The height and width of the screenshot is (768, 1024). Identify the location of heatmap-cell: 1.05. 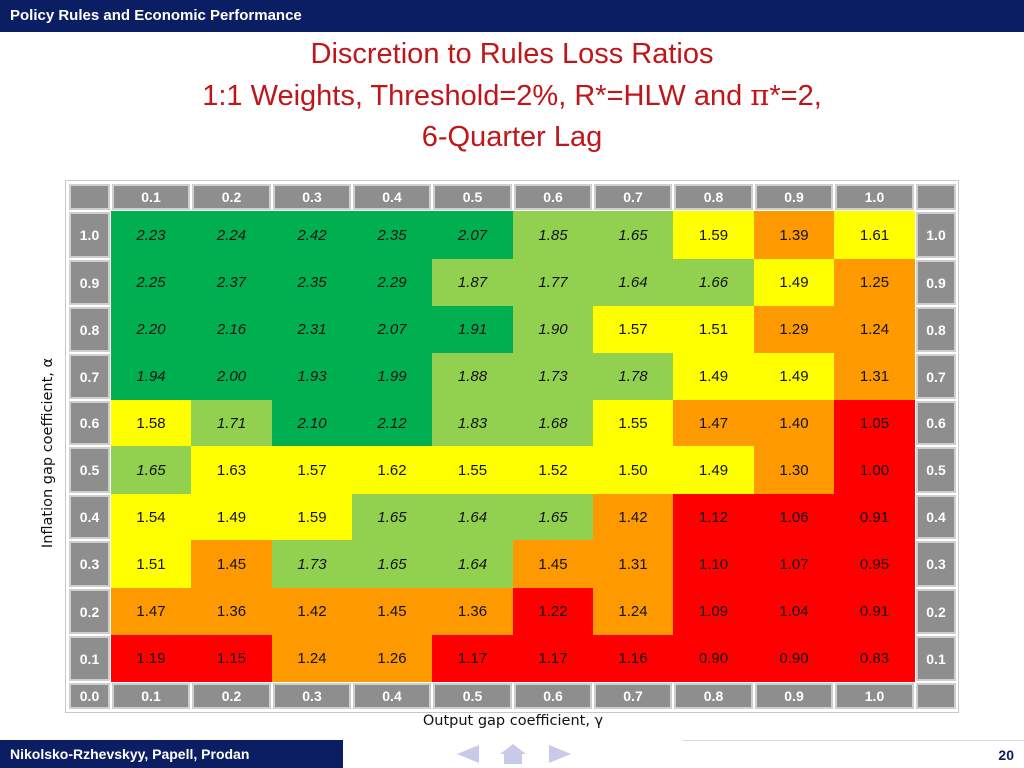
(874, 423).